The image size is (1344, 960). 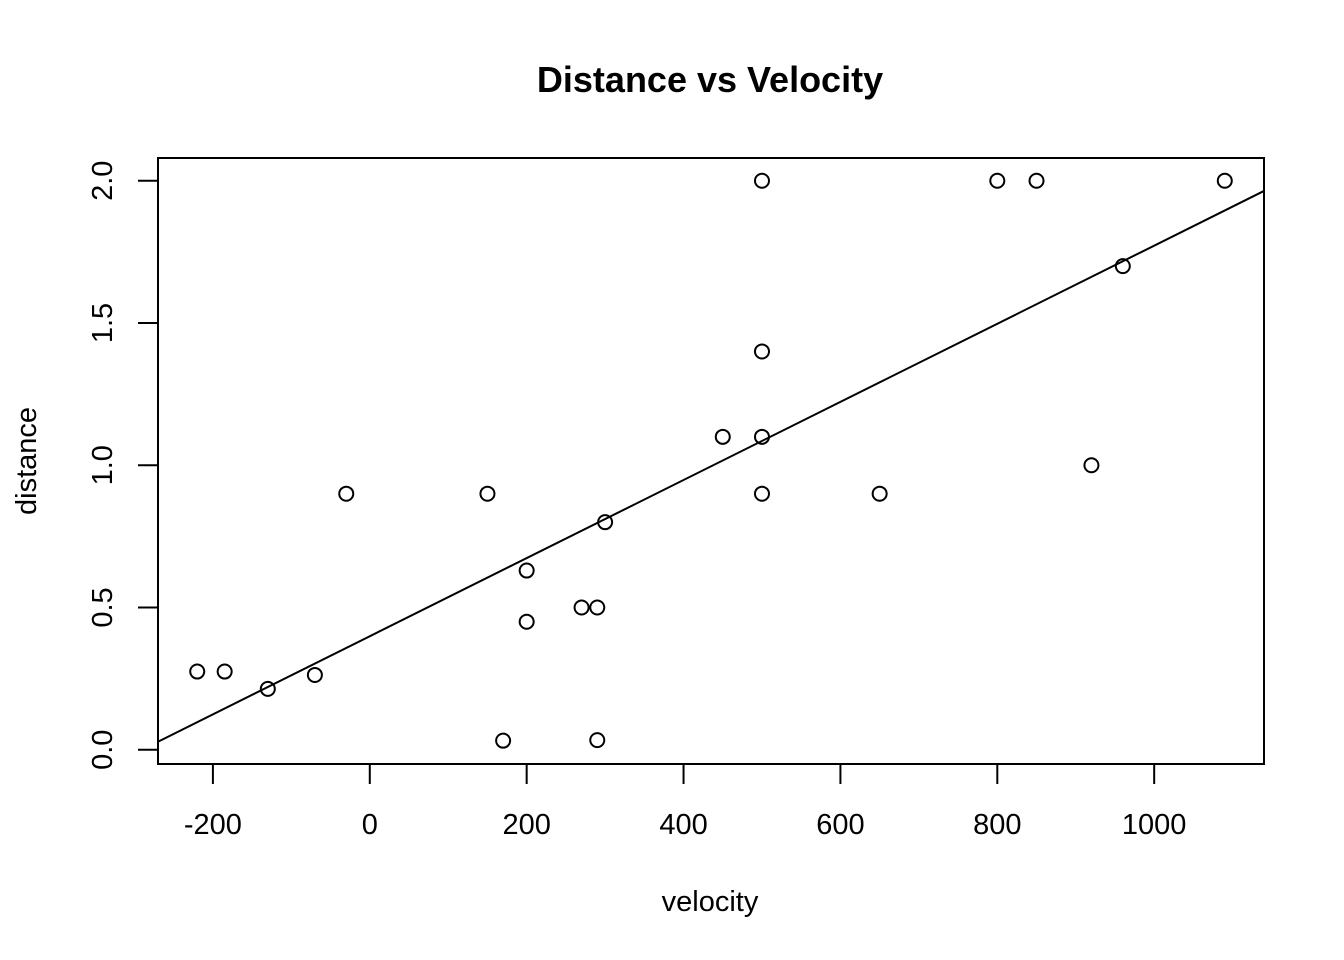 I want to click on y-tick-label: 1.5, so click(x=103, y=323).